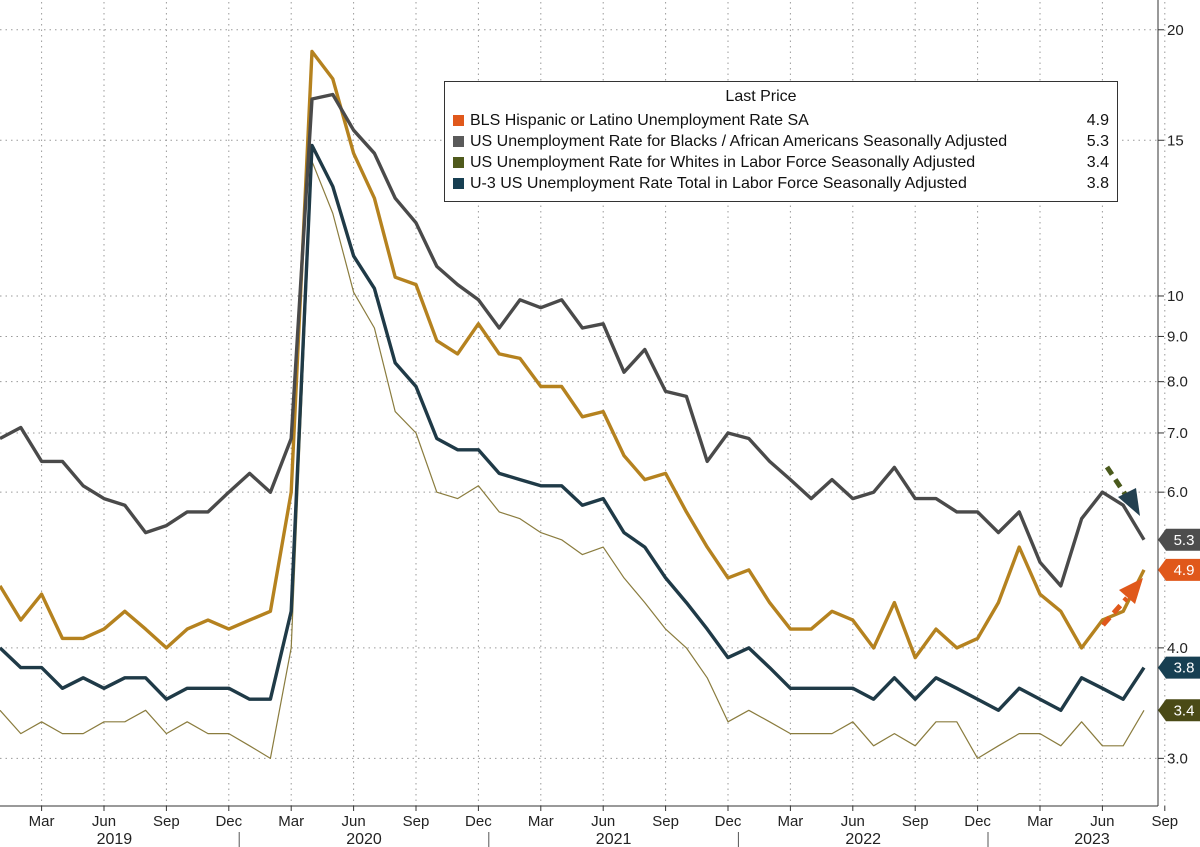 The width and height of the screenshot is (1200, 847). What do you see at coordinates (1184, 710) in the screenshot?
I see `badge-value: 3.4` at bounding box center [1184, 710].